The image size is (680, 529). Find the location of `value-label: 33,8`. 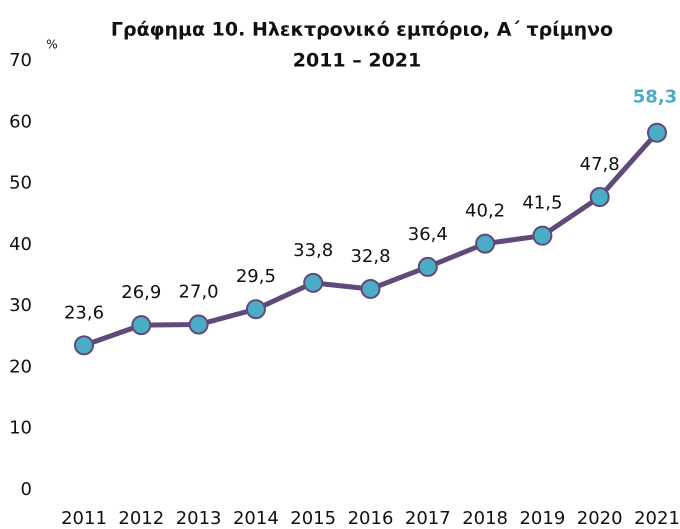

value-label: 33,8 is located at coordinates (313, 250).